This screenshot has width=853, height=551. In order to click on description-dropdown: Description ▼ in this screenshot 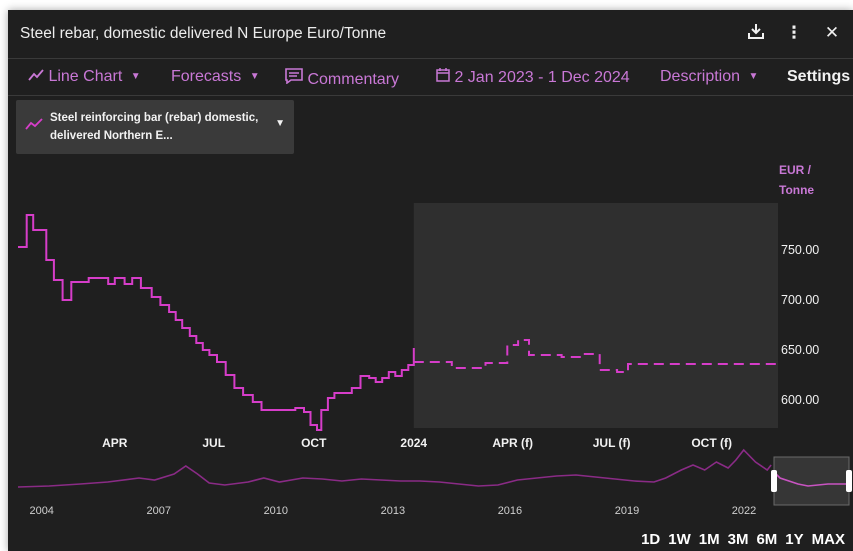, I will do `click(709, 77)`.